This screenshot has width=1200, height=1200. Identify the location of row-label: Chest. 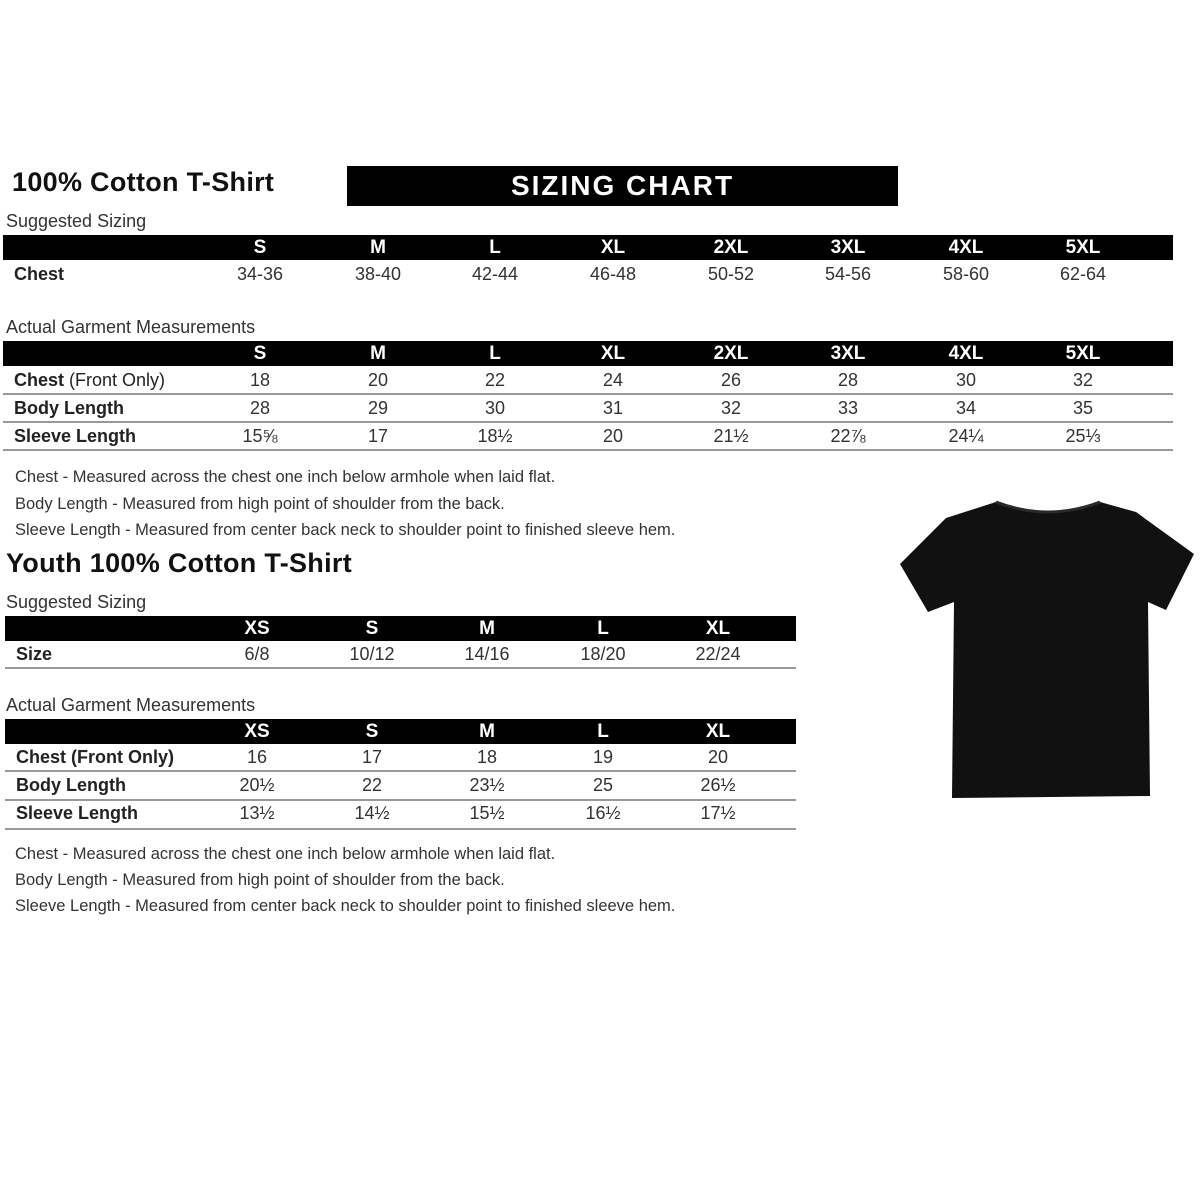
(39, 274).